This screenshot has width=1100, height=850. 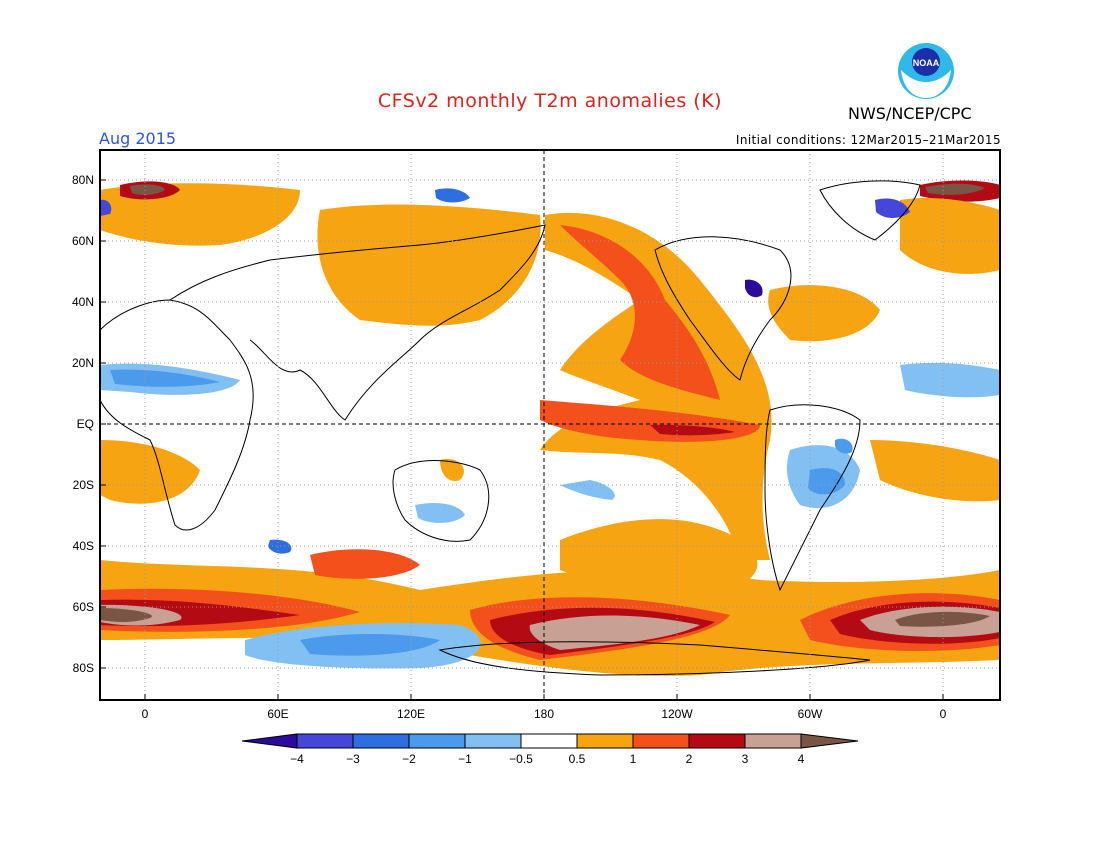 What do you see at coordinates (633, 759) in the screenshot?
I see `colorbar-label-6: 1` at bounding box center [633, 759].